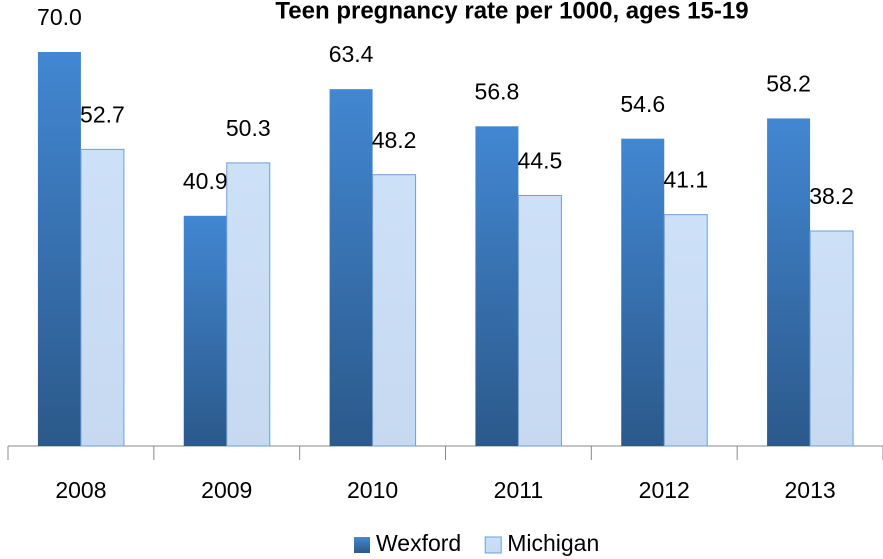 The height and width of the screenshot is (559, 883). I want to click on value-label: 56.8, so click(497, 91).